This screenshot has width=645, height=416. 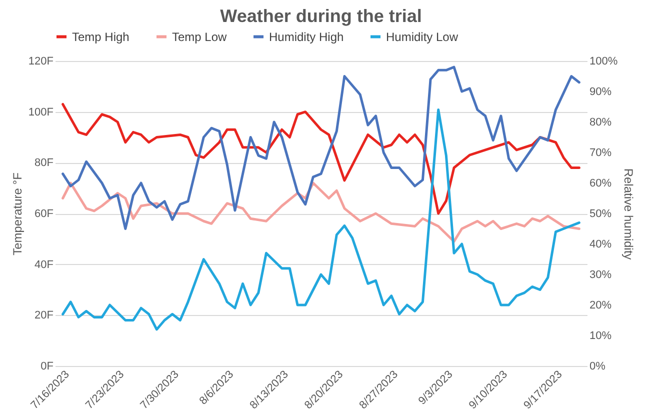 What do you see at coordinates (44, 264) in the screenshot?
I see `y-tick-label: 40F` at bounding box center [44, 264].